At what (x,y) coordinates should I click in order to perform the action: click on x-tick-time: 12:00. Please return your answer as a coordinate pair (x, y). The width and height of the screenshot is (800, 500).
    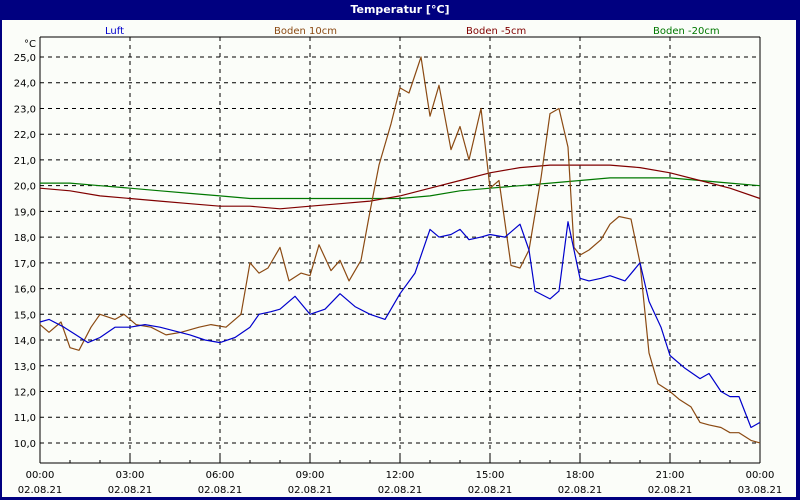
    Looking at the image, I should click on (400, 475).